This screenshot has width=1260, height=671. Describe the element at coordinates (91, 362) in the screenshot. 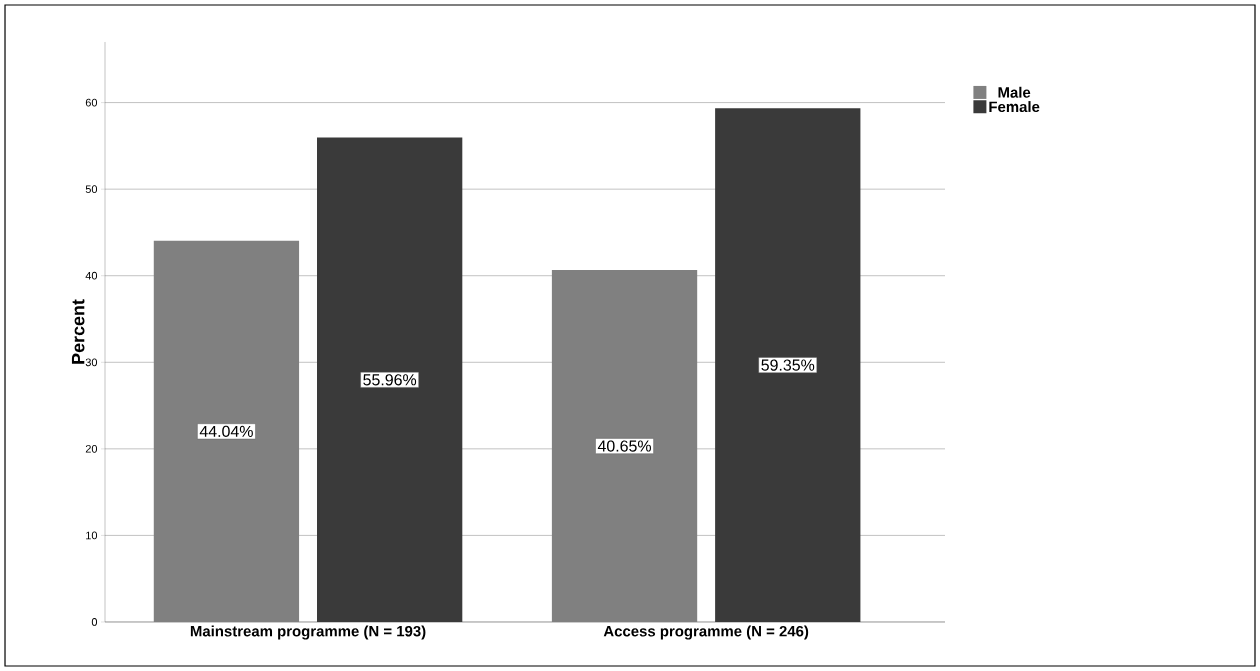

I see `y-tick-label: 30` at that location.